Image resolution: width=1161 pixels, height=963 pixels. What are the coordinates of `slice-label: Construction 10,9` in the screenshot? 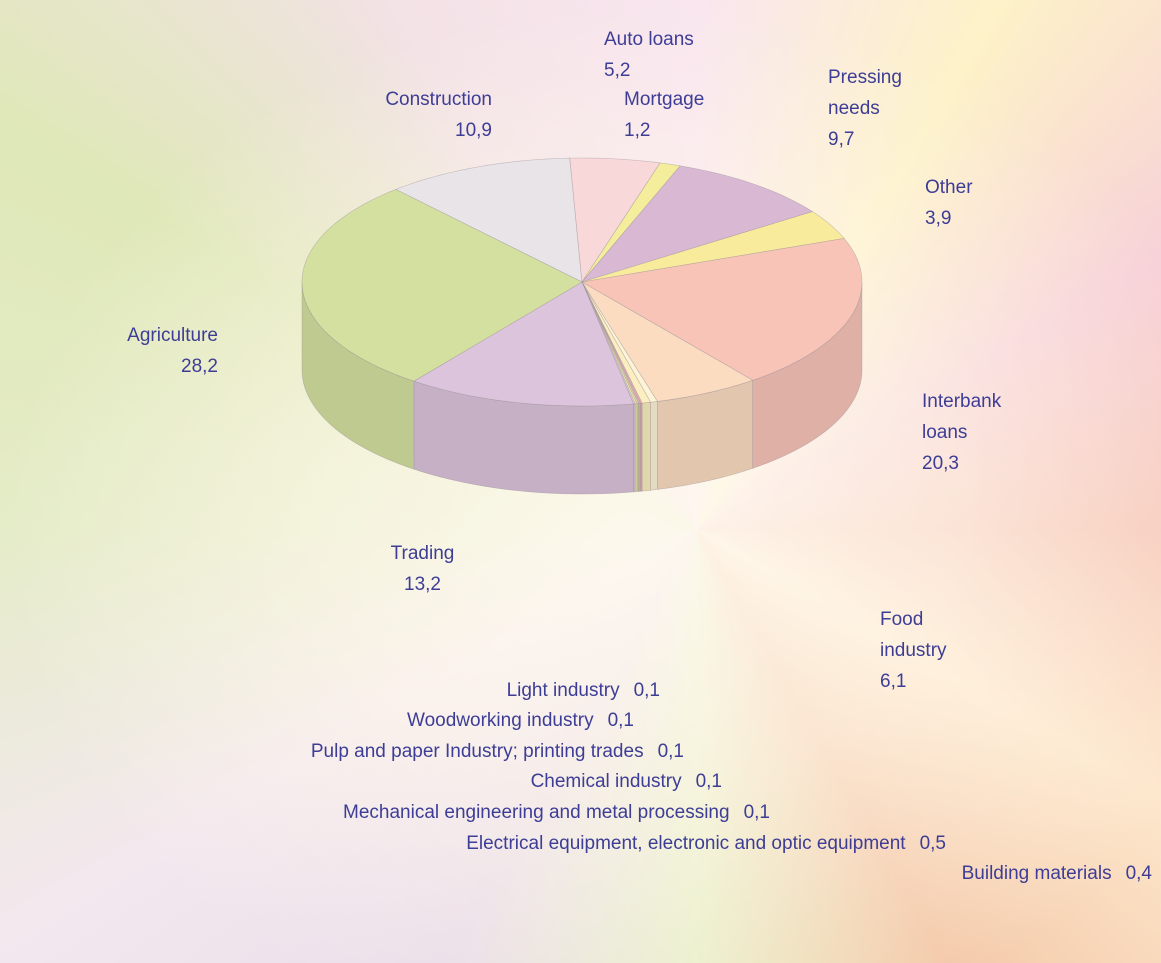 It's located at (392, 115).